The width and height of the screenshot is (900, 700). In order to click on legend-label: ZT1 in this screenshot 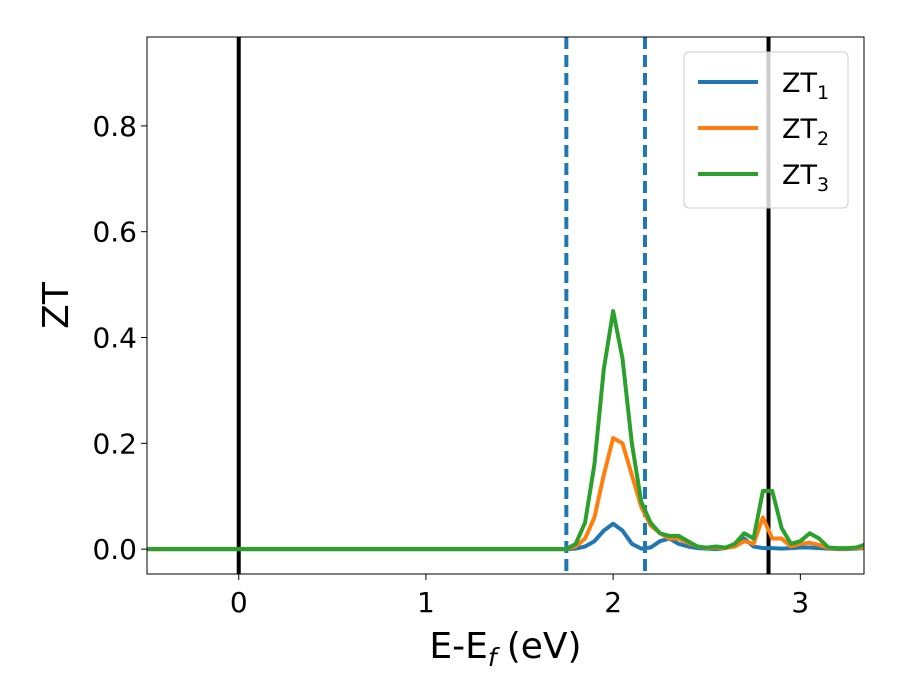, I will do `click(805, 86)`.